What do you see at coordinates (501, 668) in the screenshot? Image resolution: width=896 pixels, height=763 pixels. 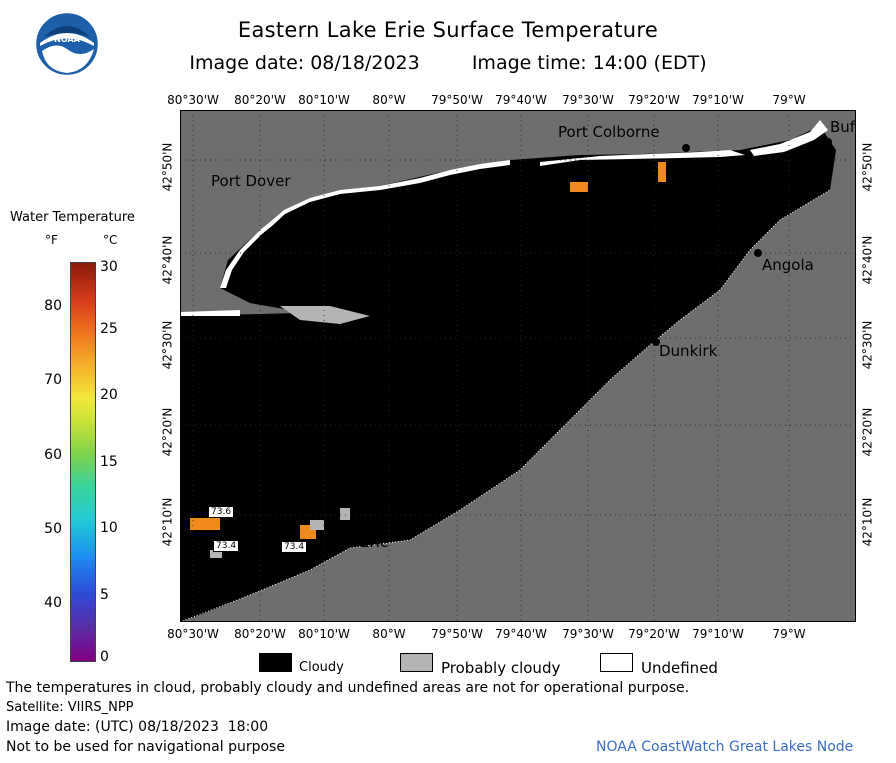 I see `probably-cloudy-label: Probably cloudy` at bounding box center [501, 668].